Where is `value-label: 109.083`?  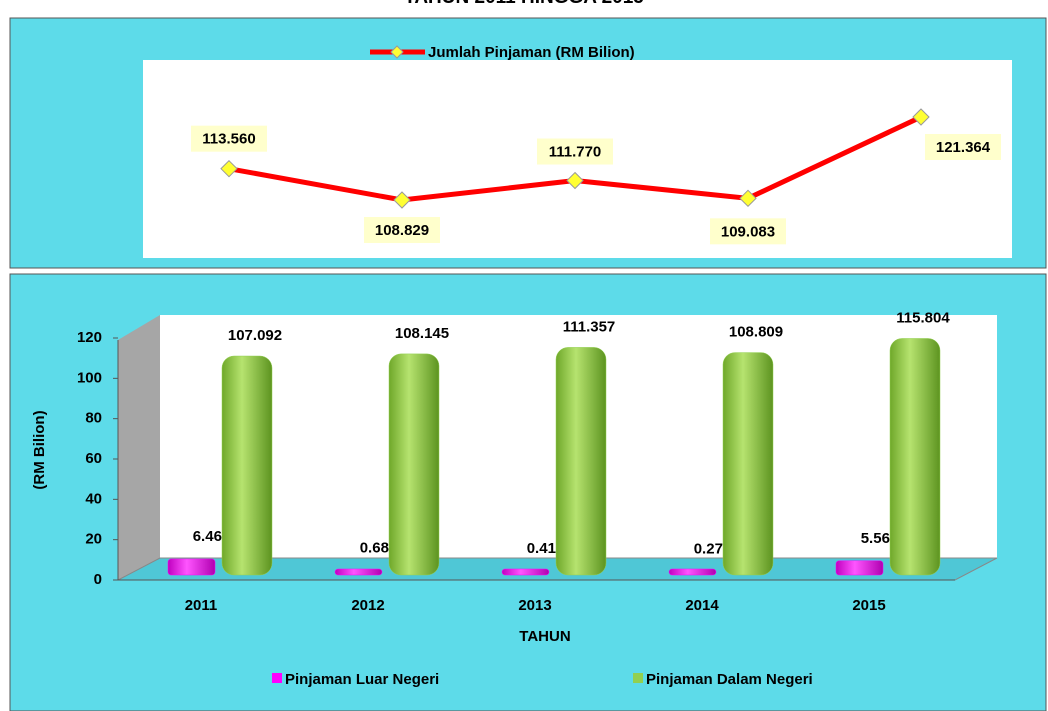 value-label: 109.083 is located at coordinates (748, 231).